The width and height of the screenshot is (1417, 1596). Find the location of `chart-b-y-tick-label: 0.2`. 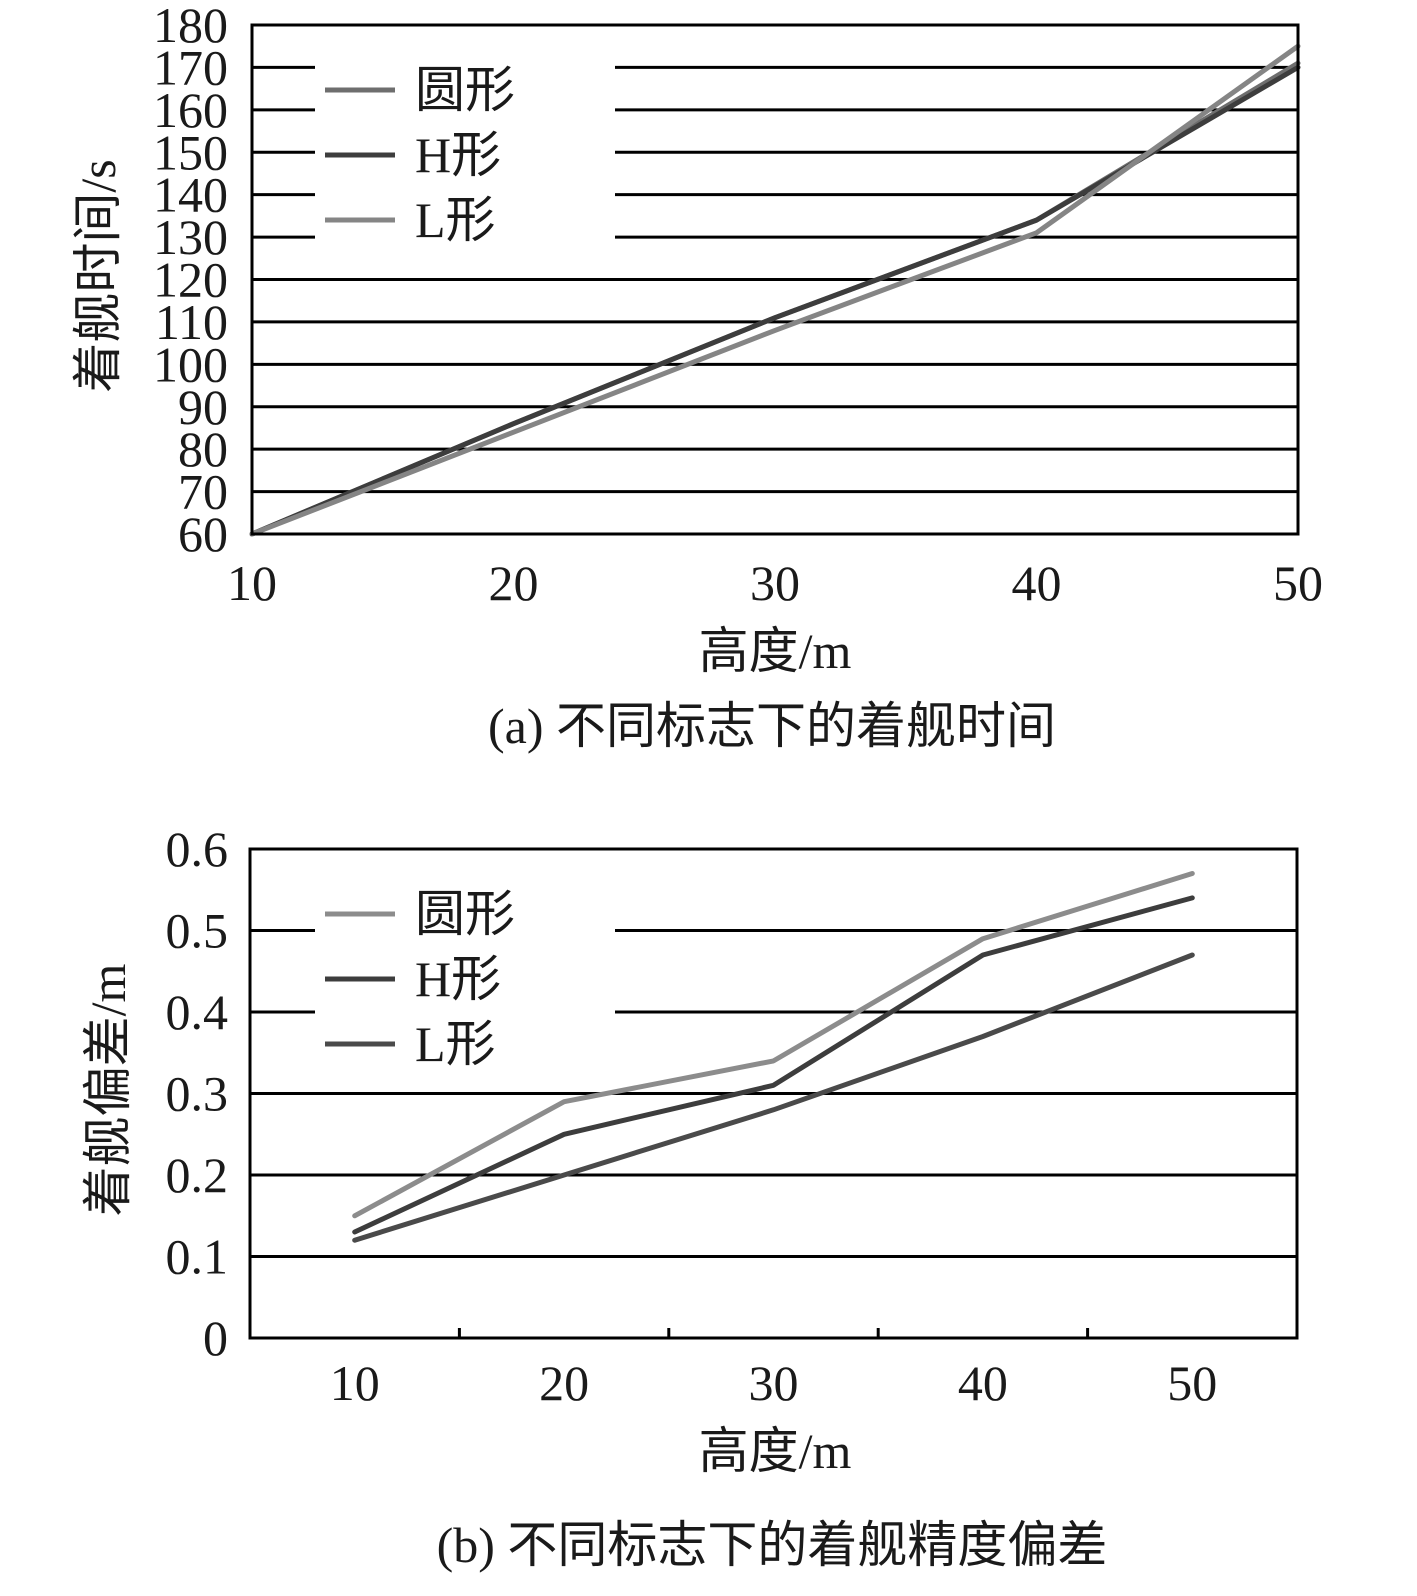

chart-b-y-tick-label: 0.2 is located at coordinates (197, 1175).